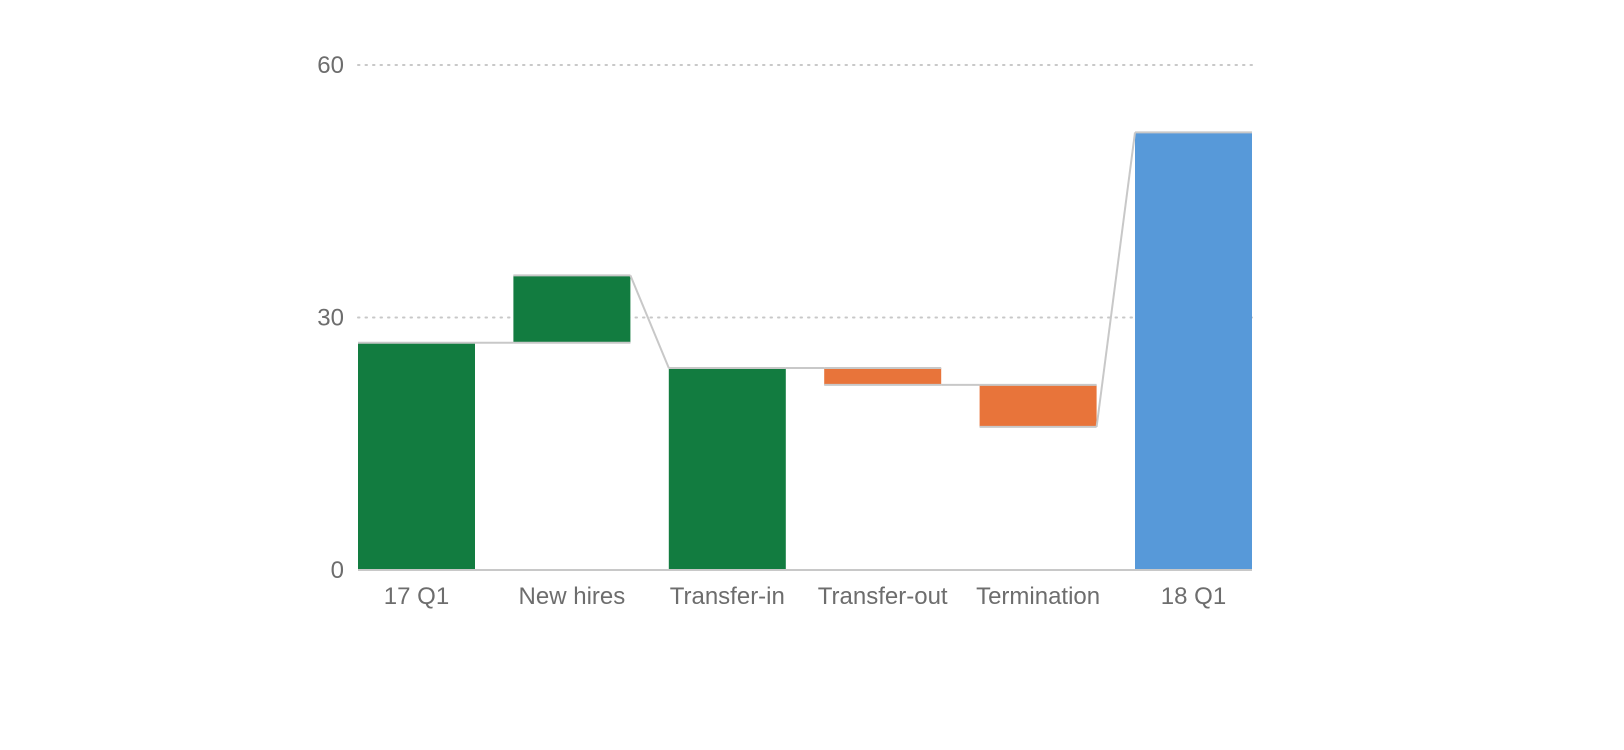  Describe the element at coordinates (1038, 406) in the screenshot. I see `bar-termination` at that location.